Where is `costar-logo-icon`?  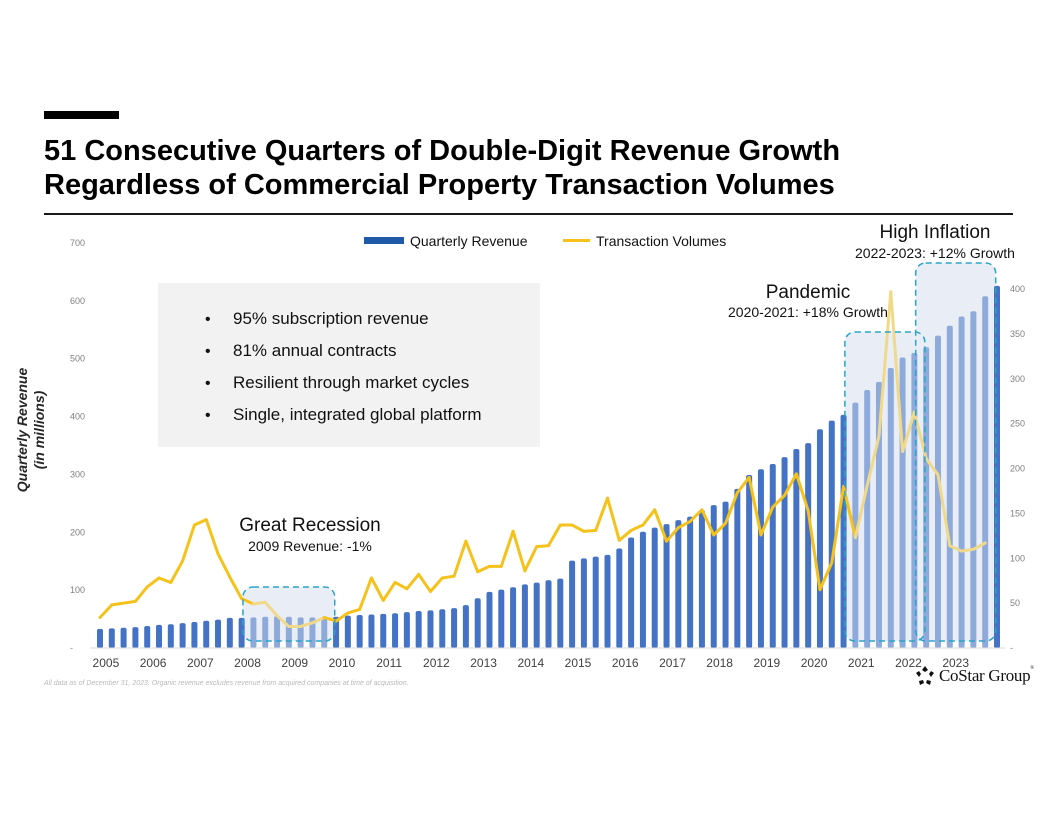
costar-logo-icon is located at coordinates (925, 675).